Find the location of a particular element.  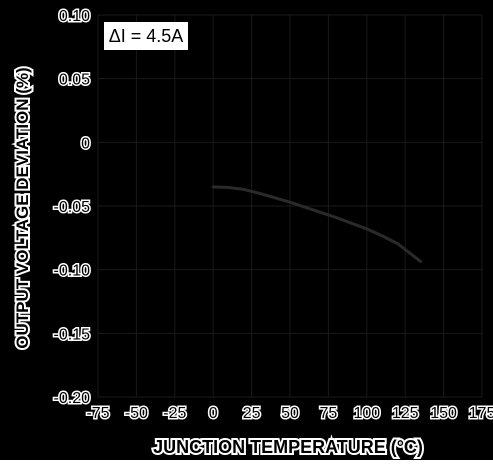

x-tick-label: 125 is located at coordinates (405, 413).